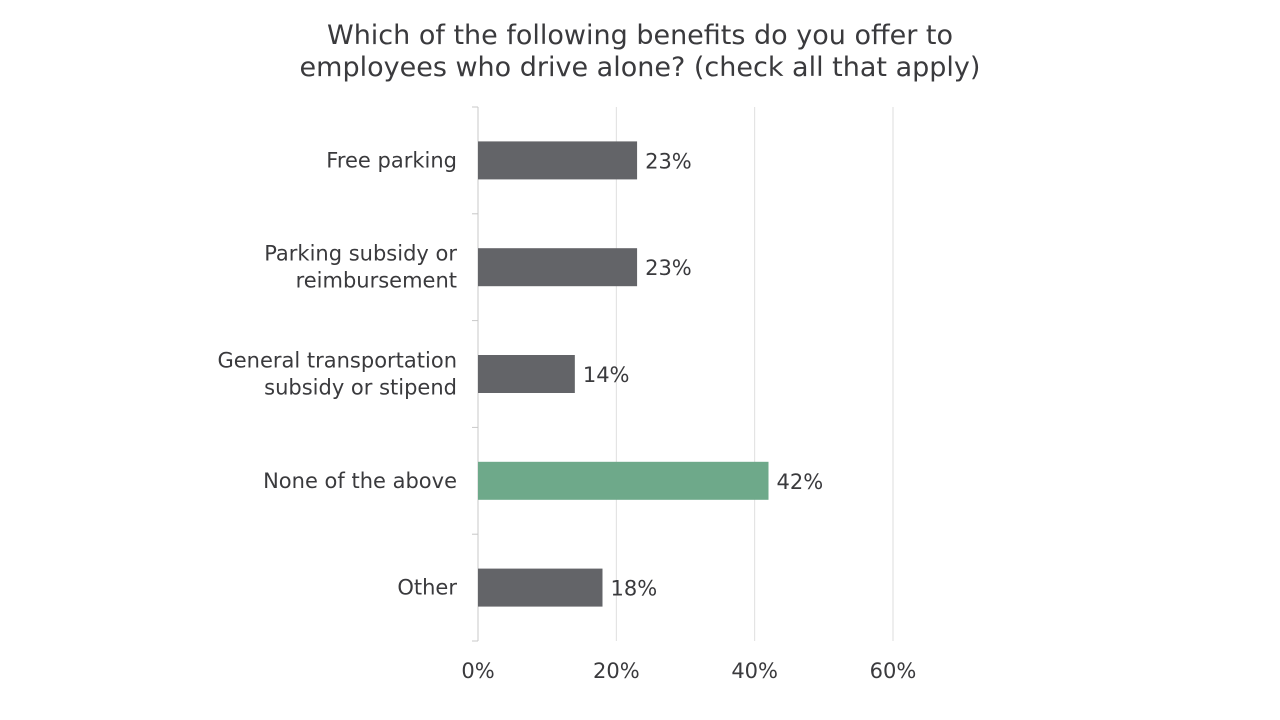 The height and width of the screenshot is (720, 1280). I want to click on y-axis, so click(475, 374).